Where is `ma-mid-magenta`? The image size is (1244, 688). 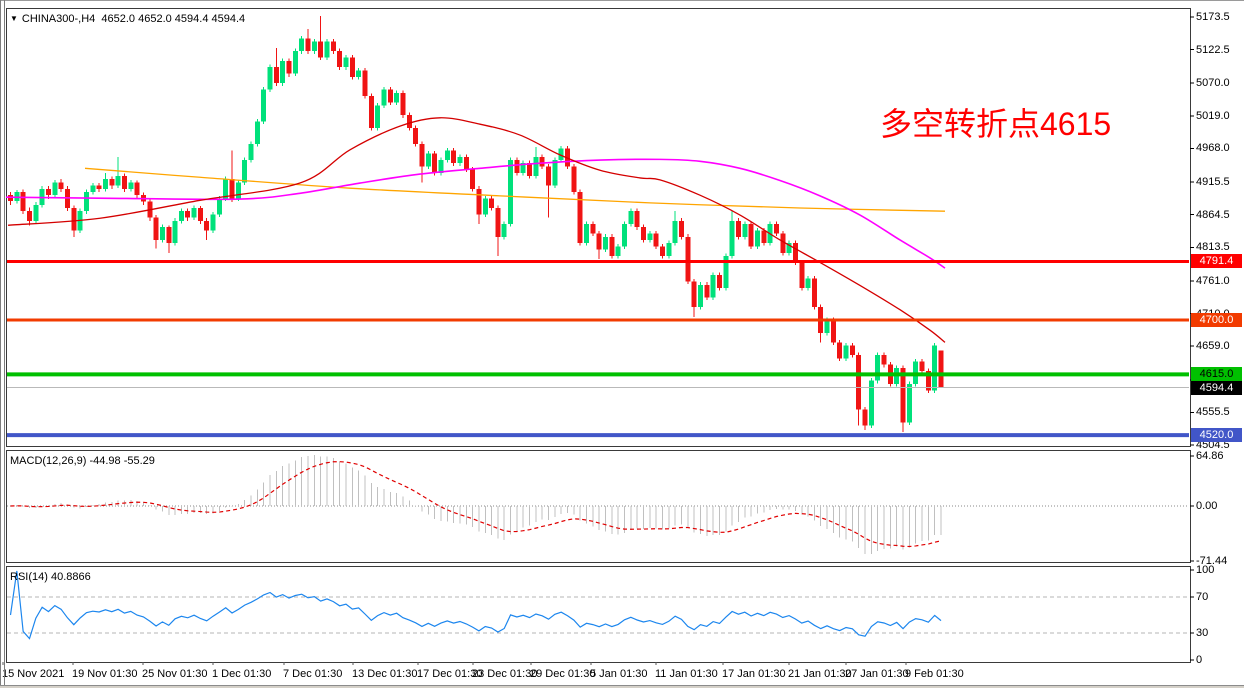
ma-mid-magenta is located at coordinates (476, 213).